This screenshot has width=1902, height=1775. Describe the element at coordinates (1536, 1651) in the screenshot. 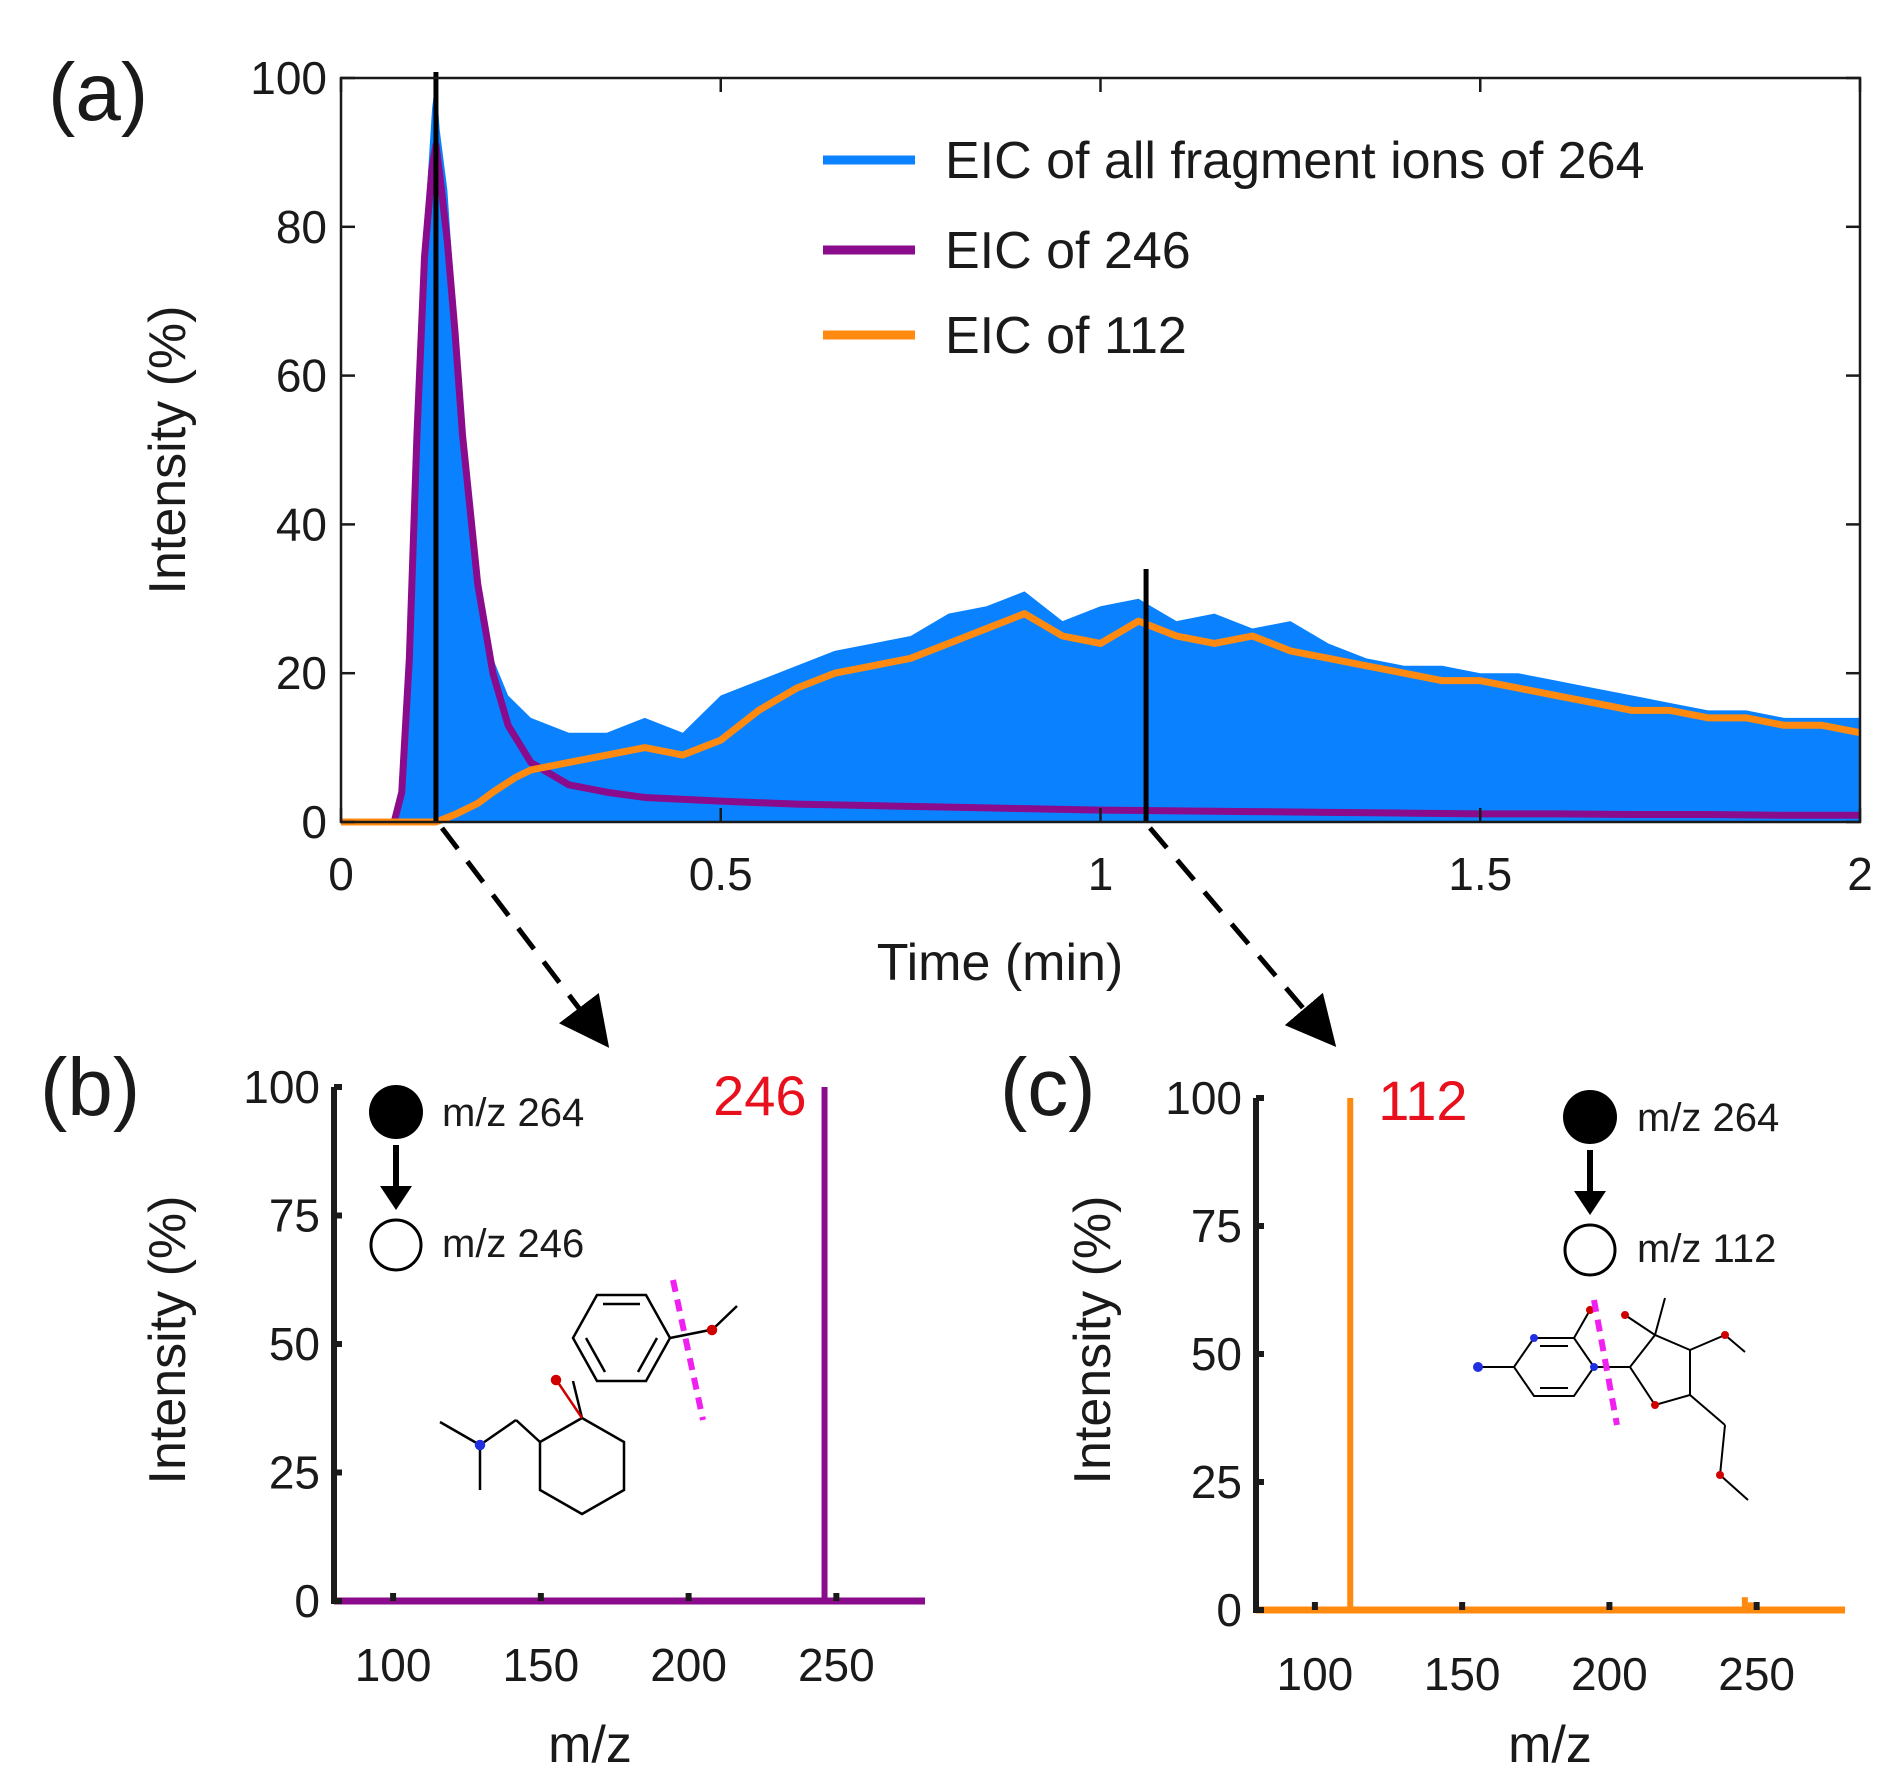

I see `x-tick-labels-c: 100 150 200 250` at that location.